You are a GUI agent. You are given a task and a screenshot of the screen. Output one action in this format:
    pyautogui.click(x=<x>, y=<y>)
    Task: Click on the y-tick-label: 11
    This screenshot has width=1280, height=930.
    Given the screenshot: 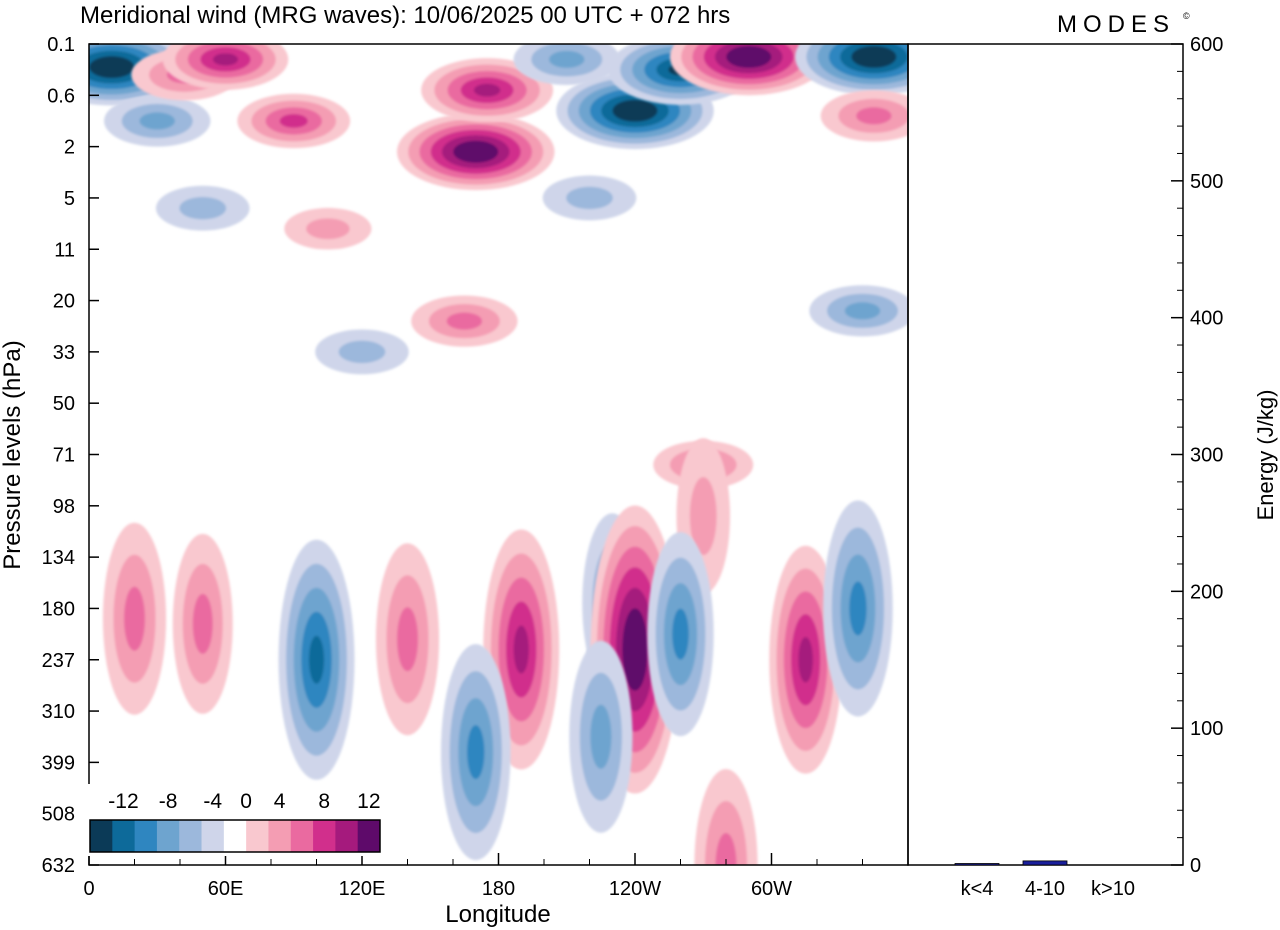 What is the action you would take?
    pyautogui.click(x=64, y=250)
    